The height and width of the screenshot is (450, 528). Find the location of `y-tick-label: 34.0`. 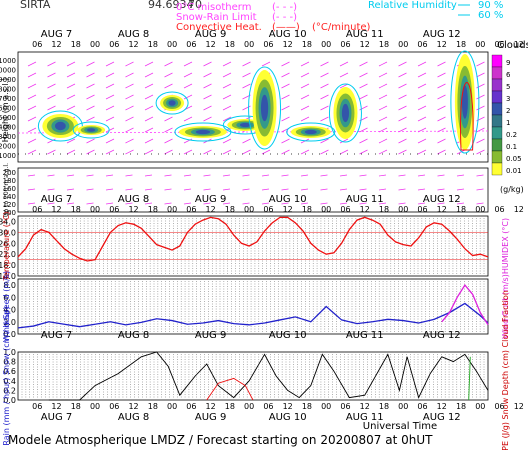

y-tick-label: 34.0 is located at coordinates (8, 221).